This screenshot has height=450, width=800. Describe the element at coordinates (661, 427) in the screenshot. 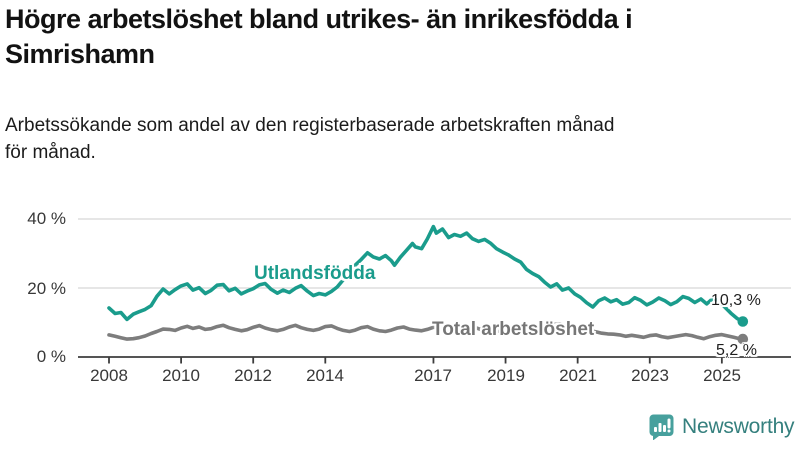

I see `newsworthy-icon` at that location.